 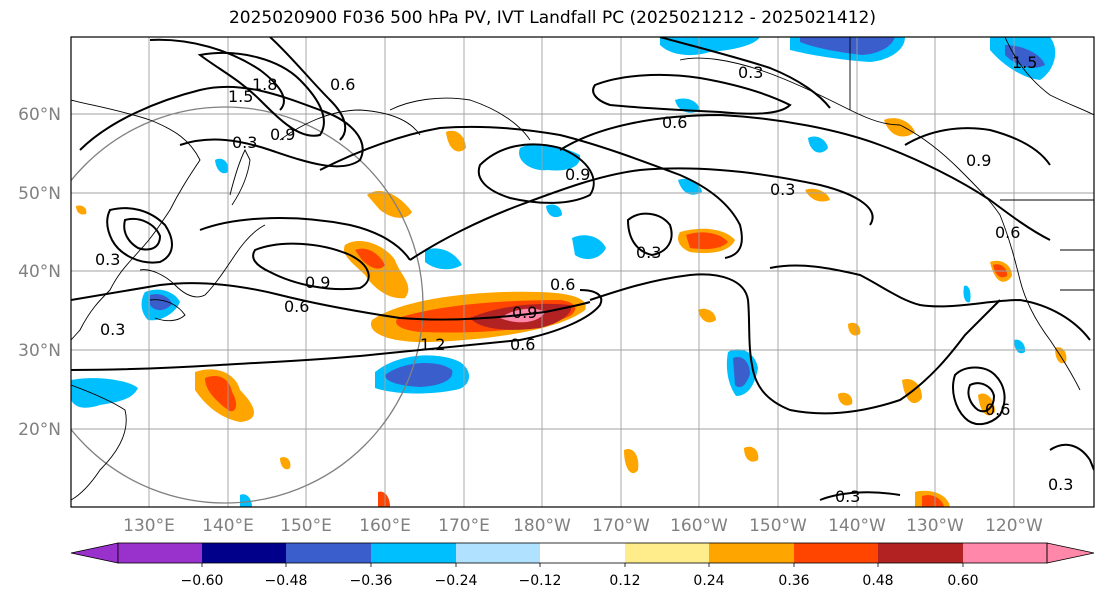 I want to click on lon-label: 150°W, so click(x=778, y=526).